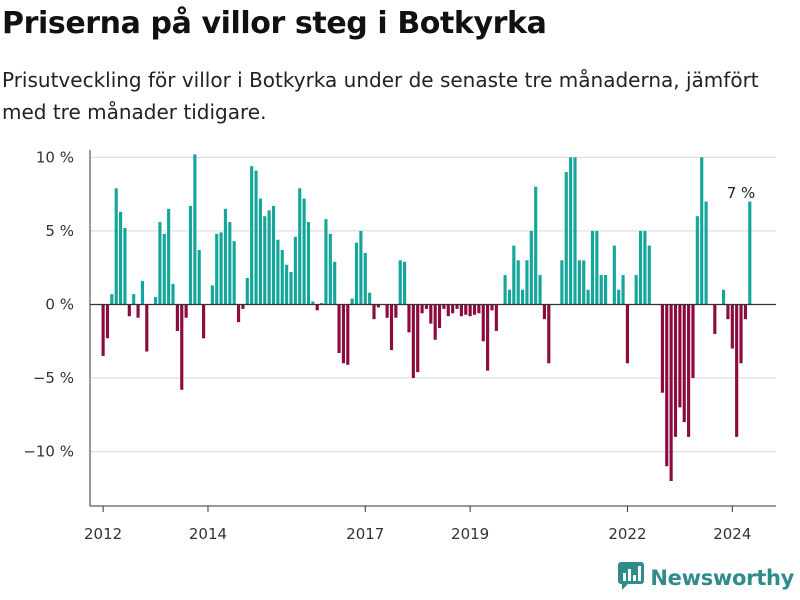 This screenshot has width=800, height=600. Describe the element at coordinates (208, 534) in the screenshot. I see `x-tick-label: 2014` at that location.